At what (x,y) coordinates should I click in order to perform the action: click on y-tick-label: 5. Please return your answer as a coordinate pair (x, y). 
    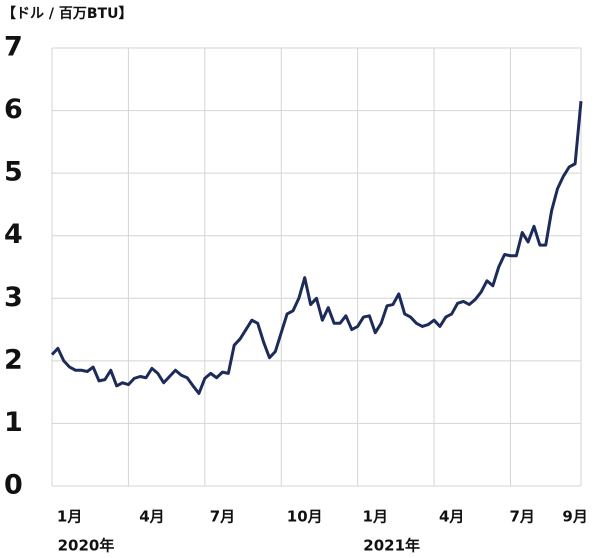
    Looking at the image, I should click on (13, 172).